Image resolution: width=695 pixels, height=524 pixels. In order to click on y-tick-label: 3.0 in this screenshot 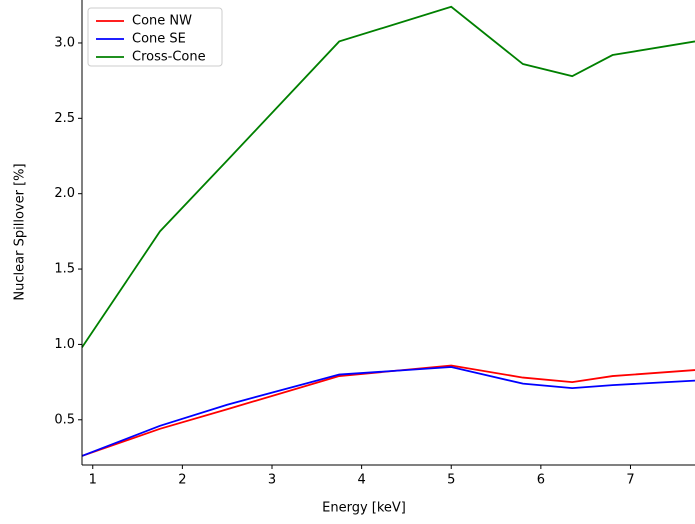, I will do `click(64, 42)`.